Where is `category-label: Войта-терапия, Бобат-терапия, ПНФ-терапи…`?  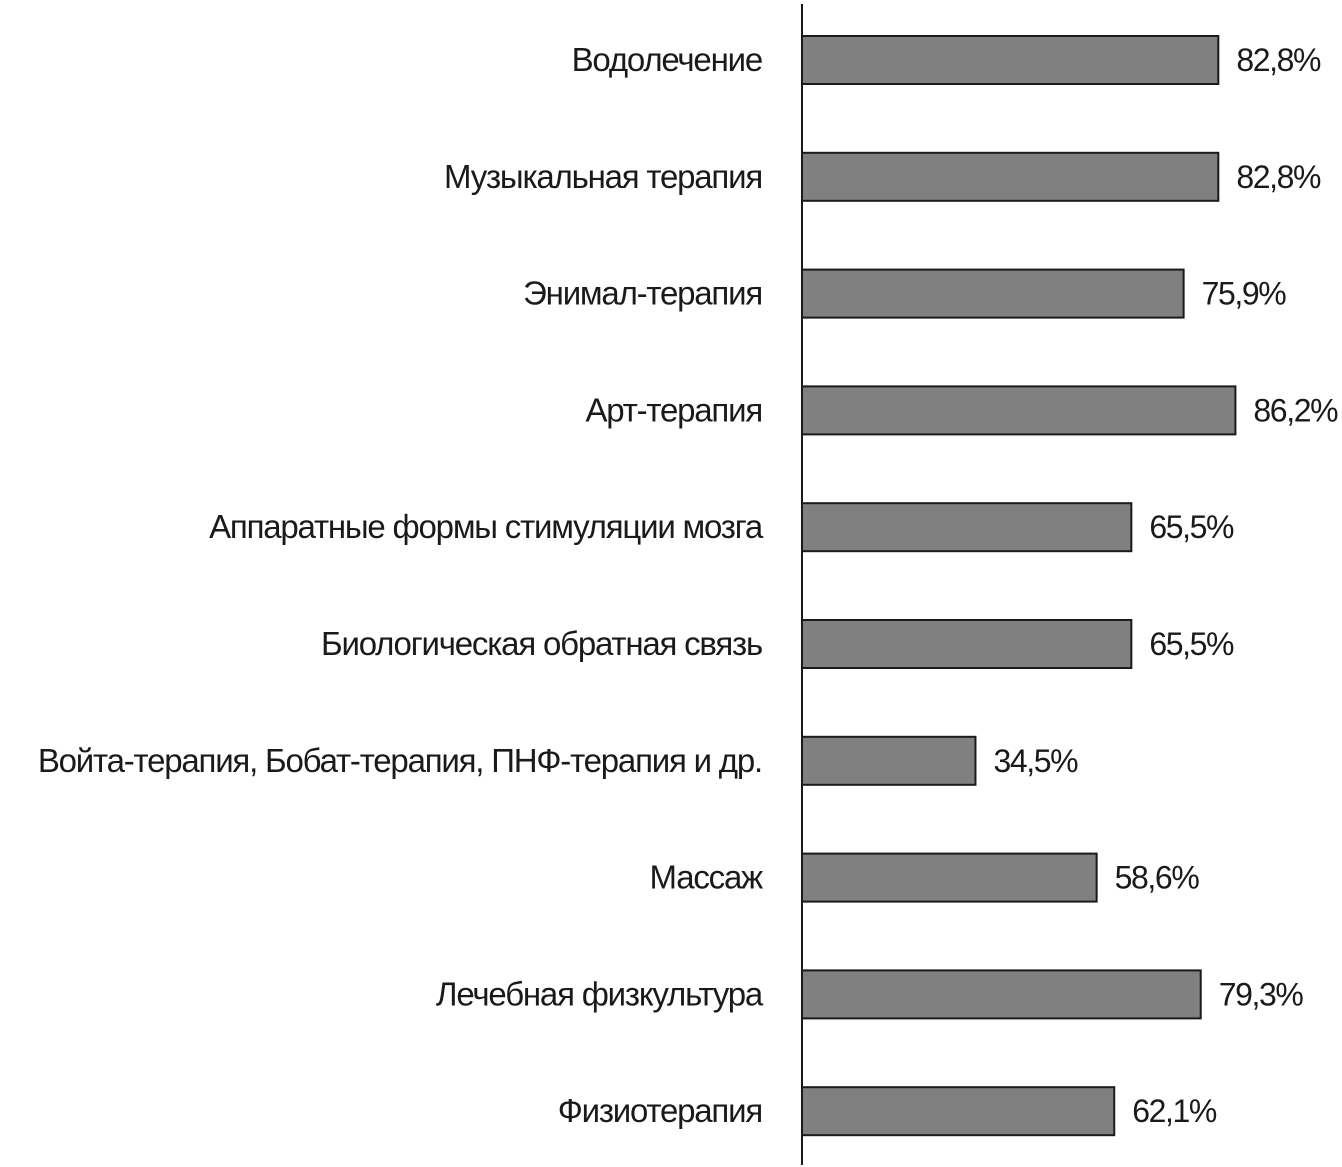
category-label: Войта-терапия, Бобат-терапия, ПНФ-терапи… is located at coordinates (400, 760).